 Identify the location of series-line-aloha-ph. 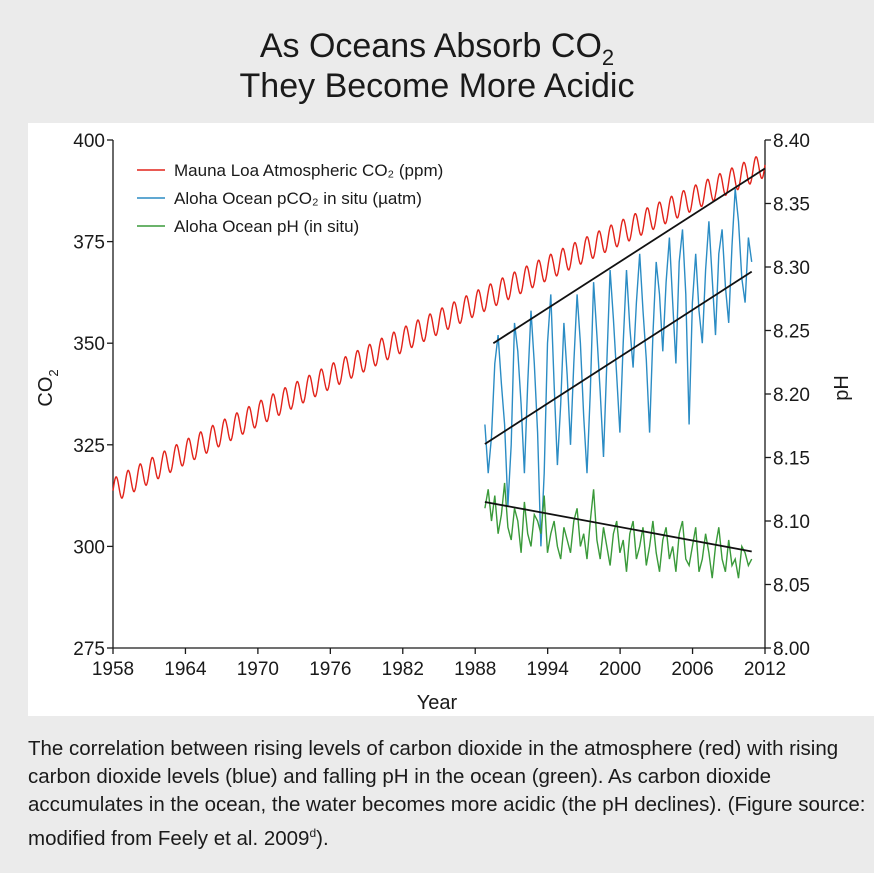
(618, 530).